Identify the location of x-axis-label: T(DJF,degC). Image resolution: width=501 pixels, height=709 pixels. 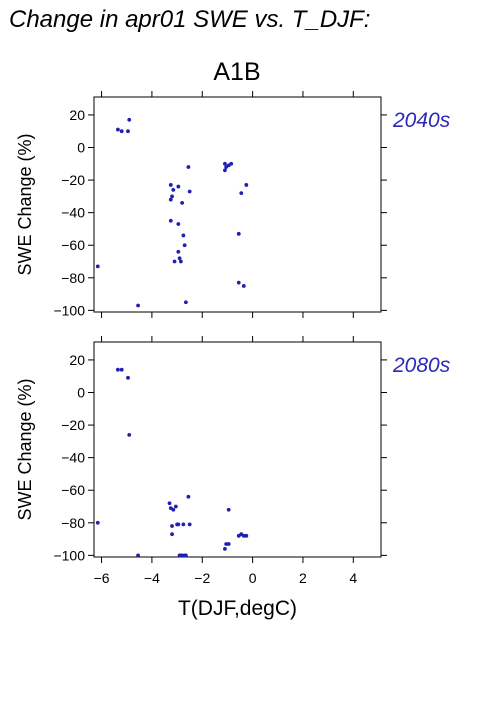
(237, 608).